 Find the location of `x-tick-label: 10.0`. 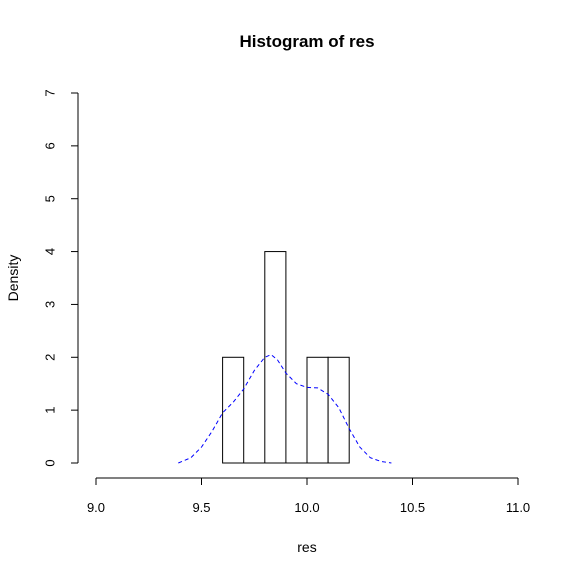

x-tick-label: 10.0 is located at coordinates (306, 507).